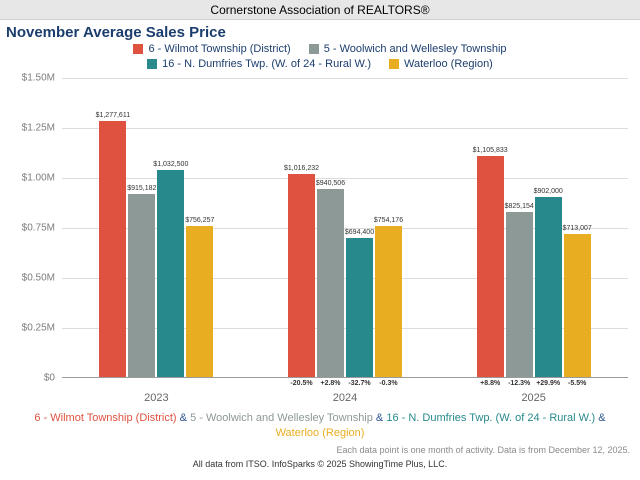 The width and height of the screenshot is (640, 480). I want to click on legend-item-0: 6 - Wilmot Township (District), so click(212, 49).